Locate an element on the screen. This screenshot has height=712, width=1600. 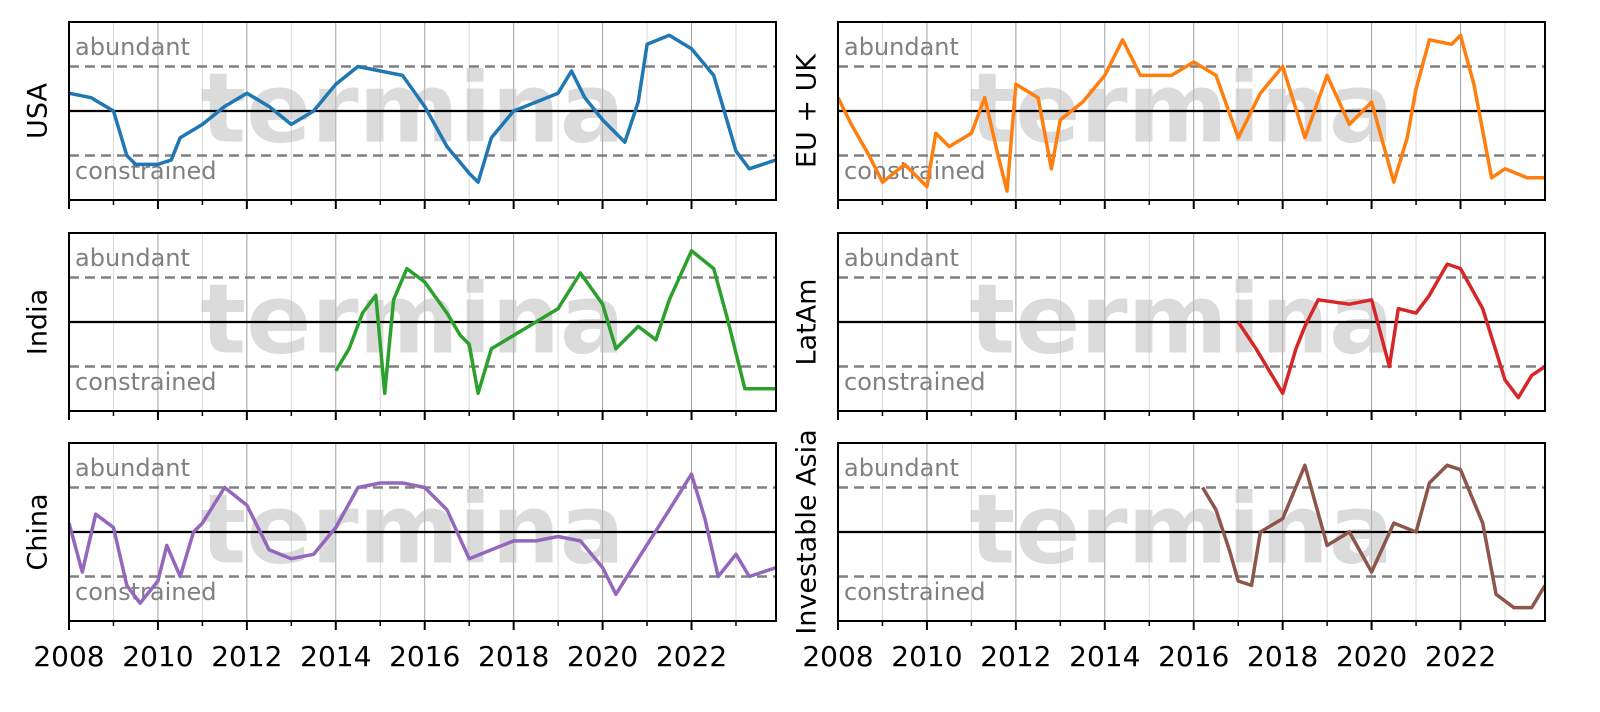
panel: termina abundant constrained LatAm is located at coordinates (1169, 326).